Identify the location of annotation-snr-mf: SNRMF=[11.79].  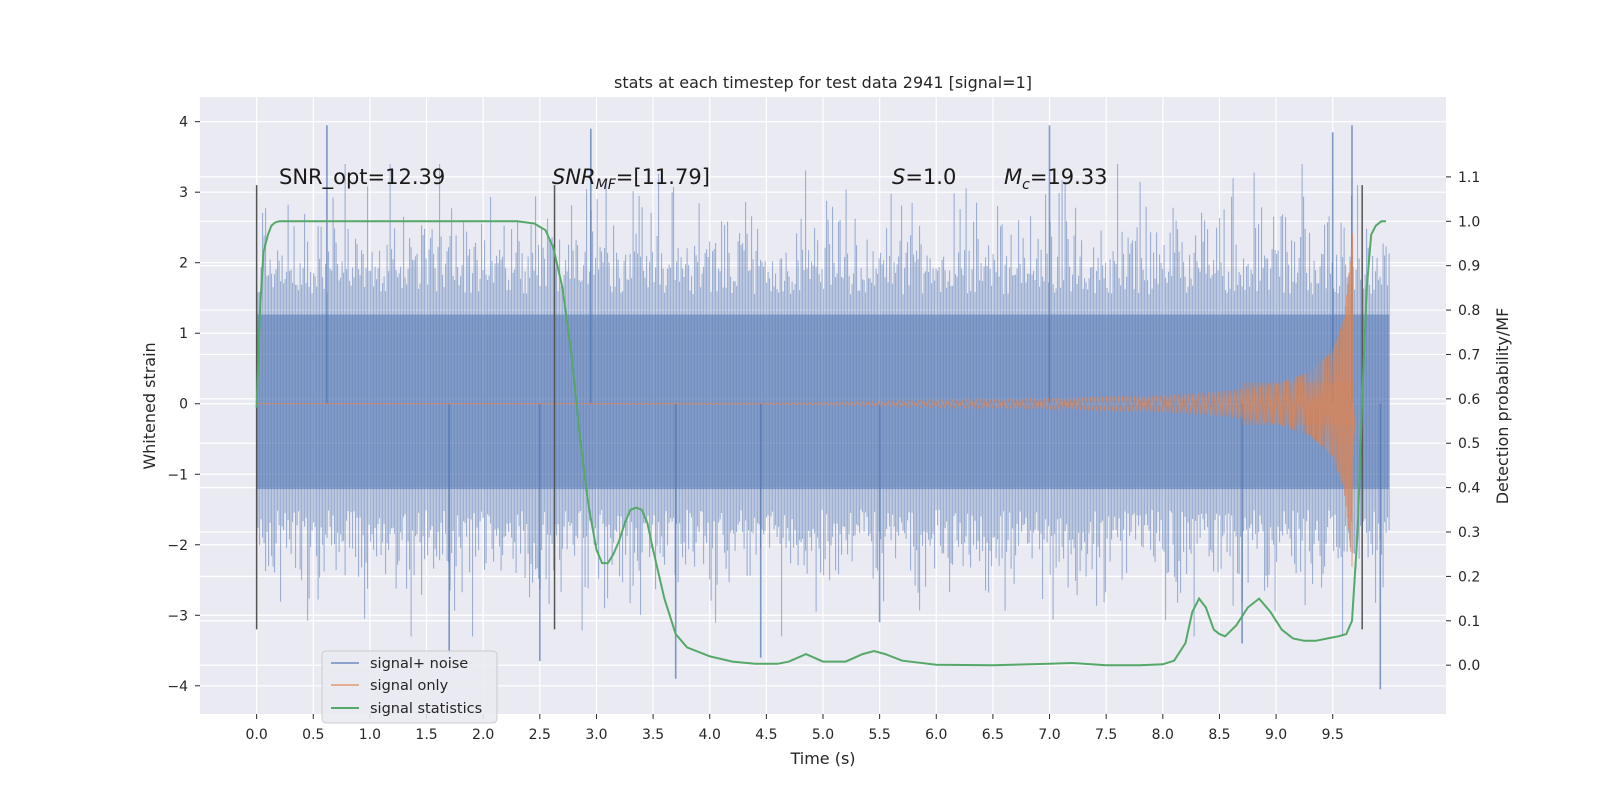
(631, 179).